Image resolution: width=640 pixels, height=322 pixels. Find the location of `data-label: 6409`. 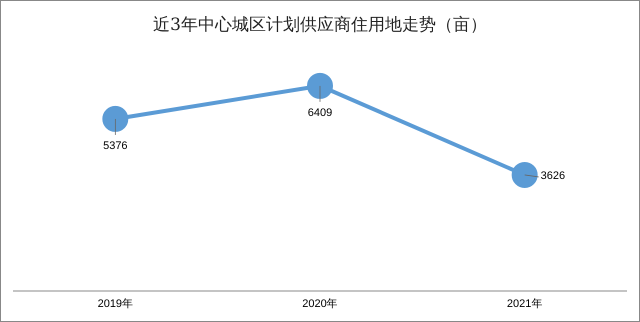

data-label: 6409 is located at coordinates (320, 112).